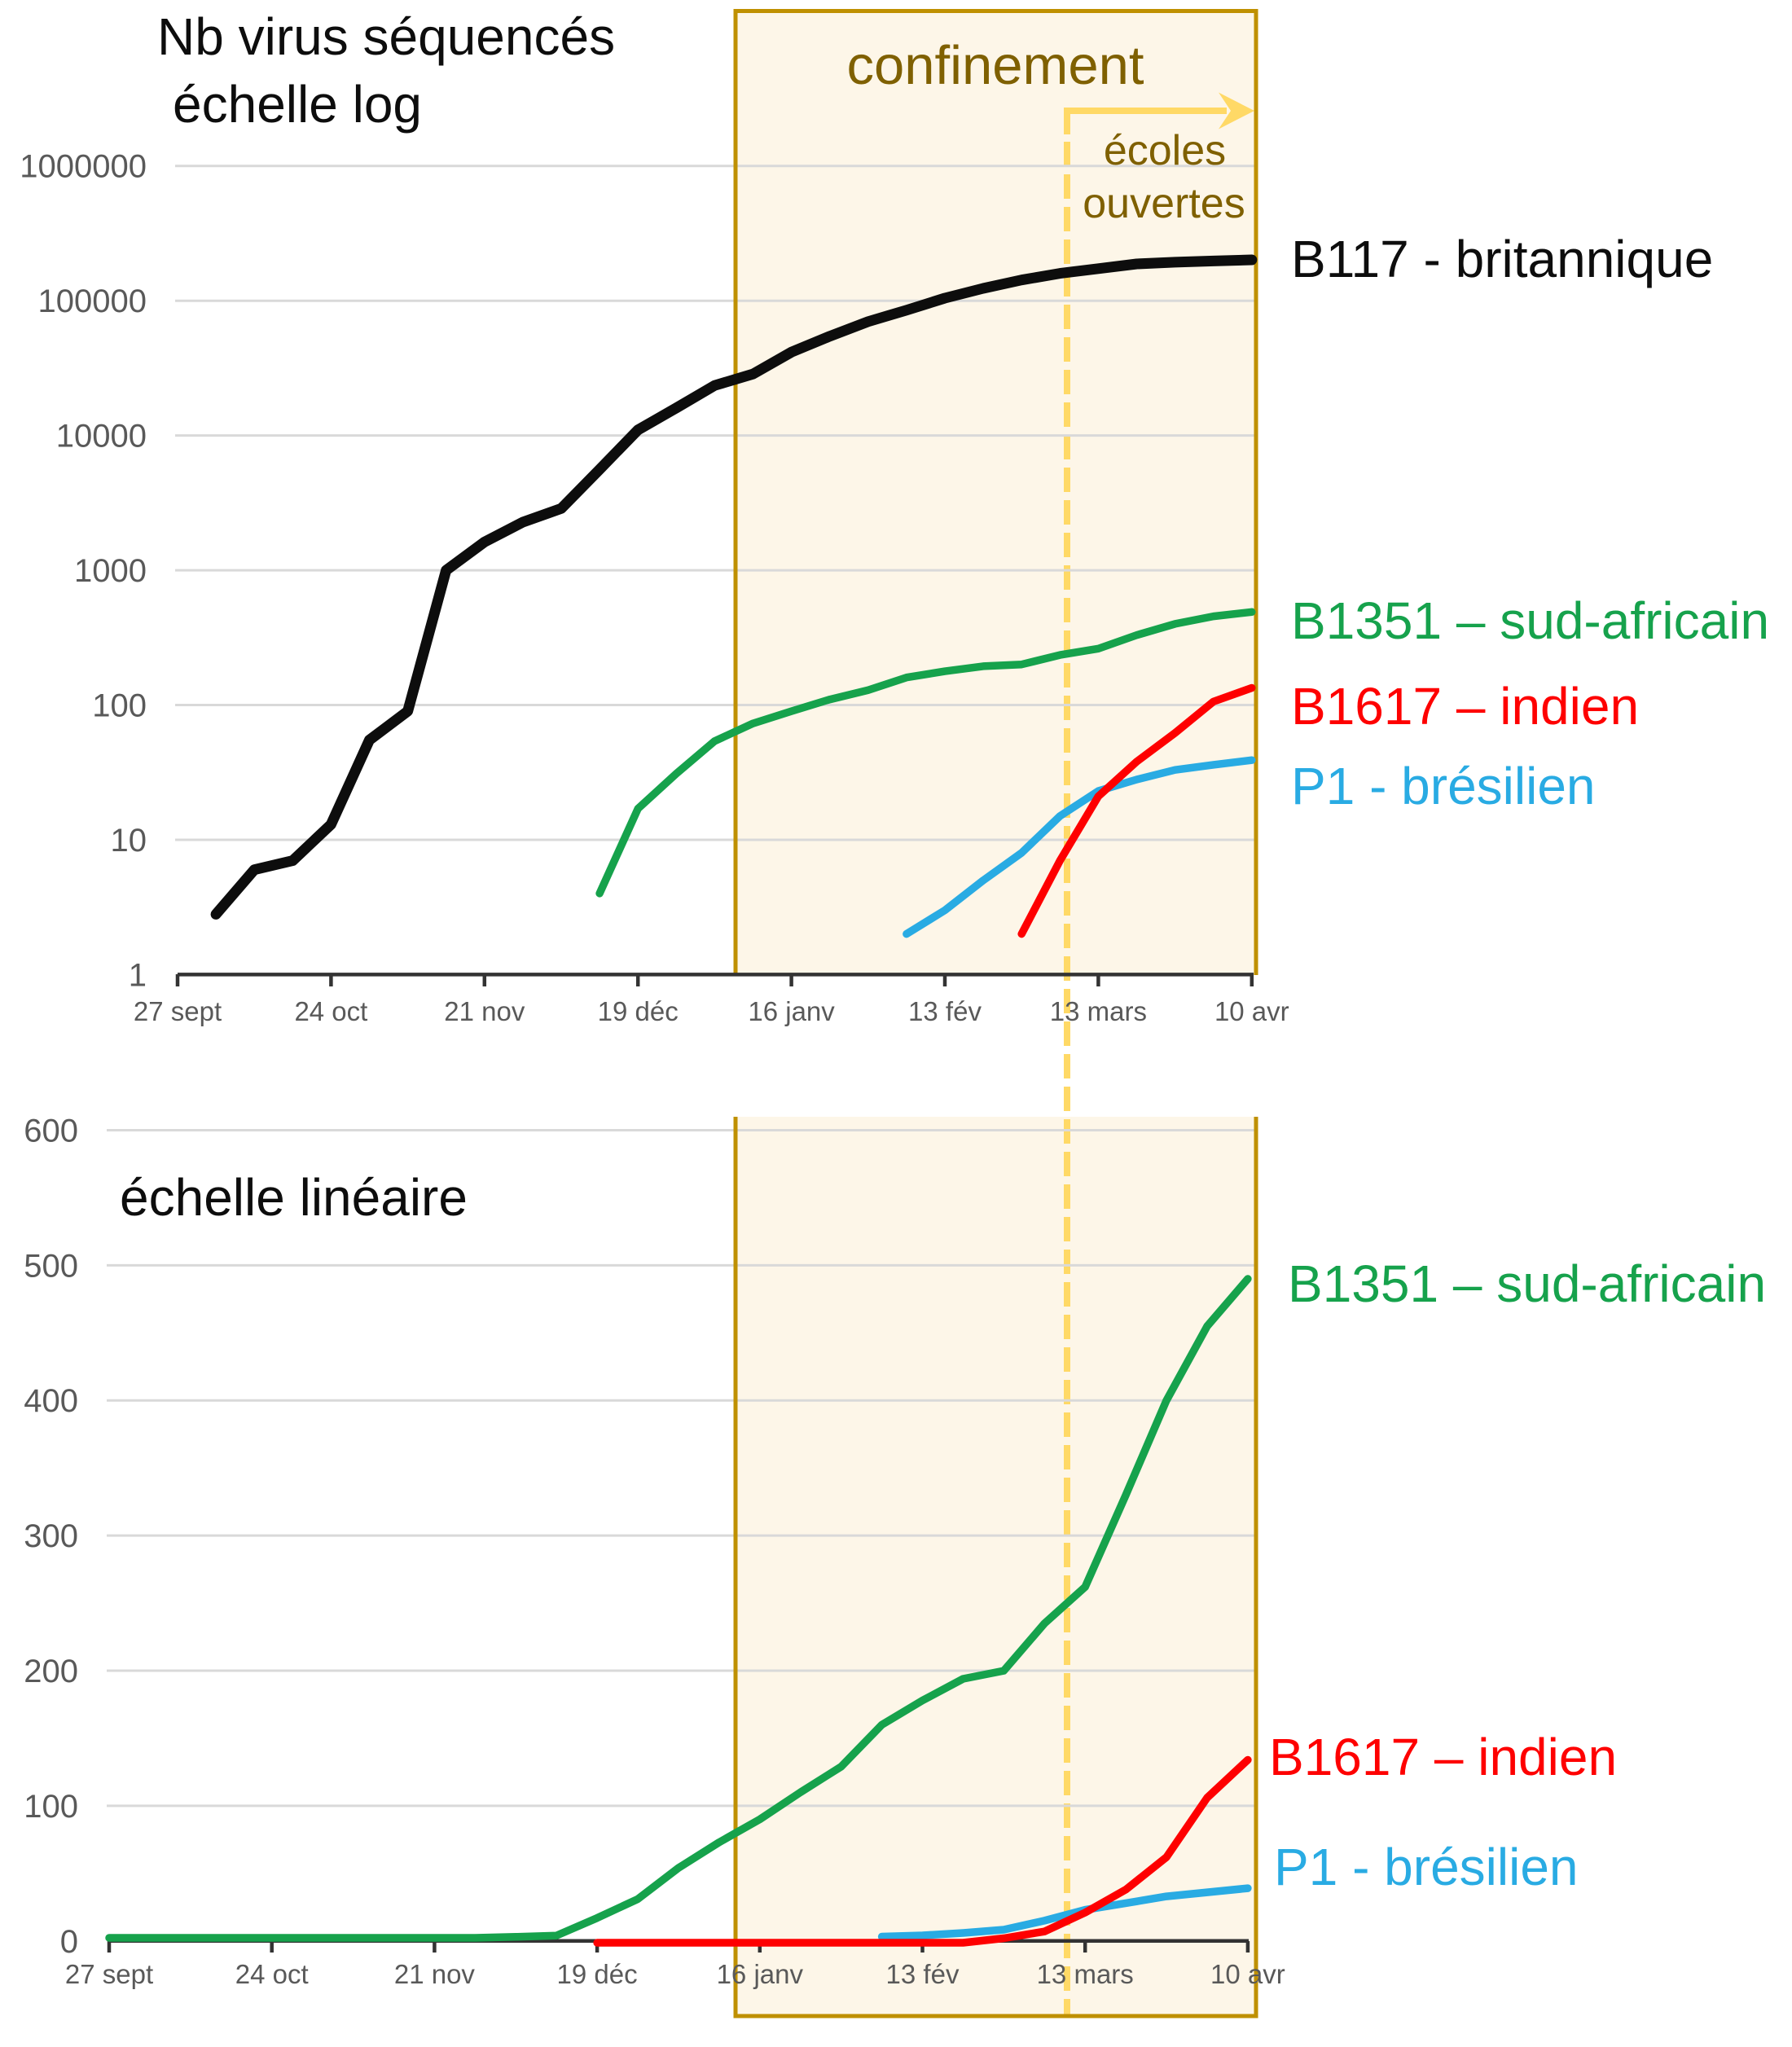  I want to click on svg-text: échelle linéaire, so click(294, 1197).